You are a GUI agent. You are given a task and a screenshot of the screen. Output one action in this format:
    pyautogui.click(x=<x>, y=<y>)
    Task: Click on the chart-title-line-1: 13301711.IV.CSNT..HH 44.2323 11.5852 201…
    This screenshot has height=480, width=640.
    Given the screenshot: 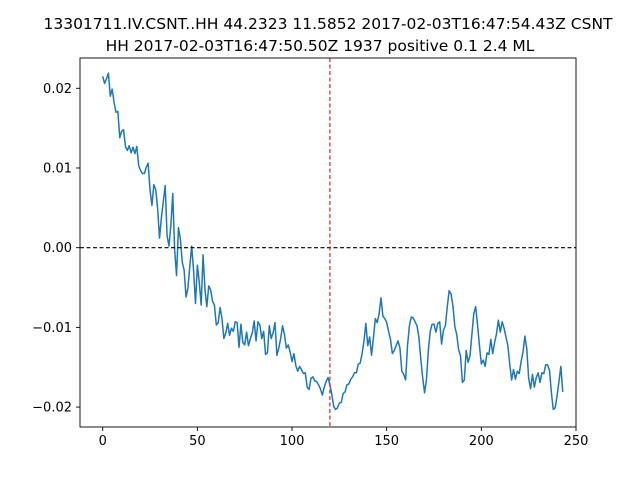 What is the action you would take?
    pyautogui.click(x=328, y=24)
    